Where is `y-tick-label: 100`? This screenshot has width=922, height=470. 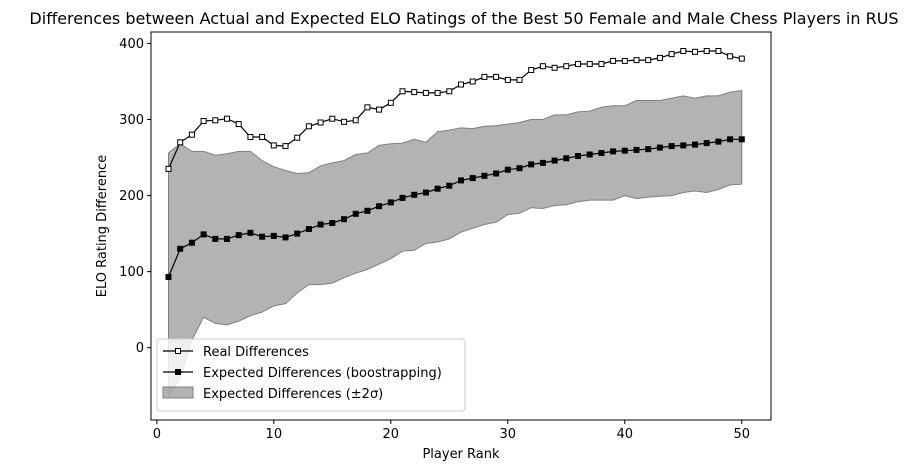
y-tick-label: 100 is located at coordinates (131, 272).